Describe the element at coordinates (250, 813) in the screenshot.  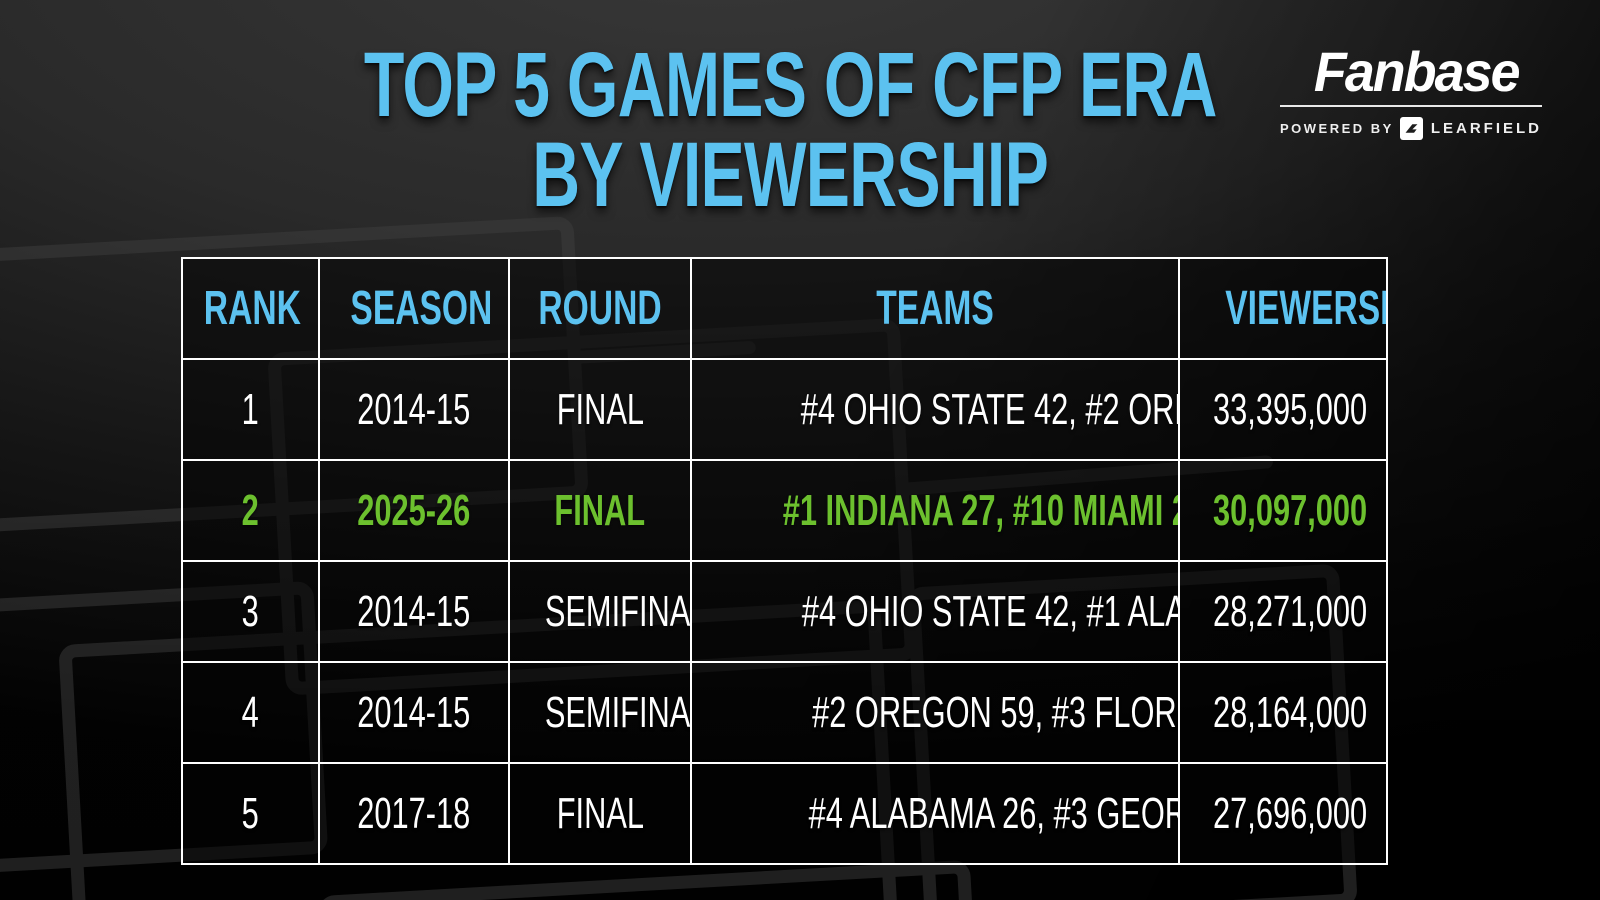
I see `cell-rank: 5` at that location.